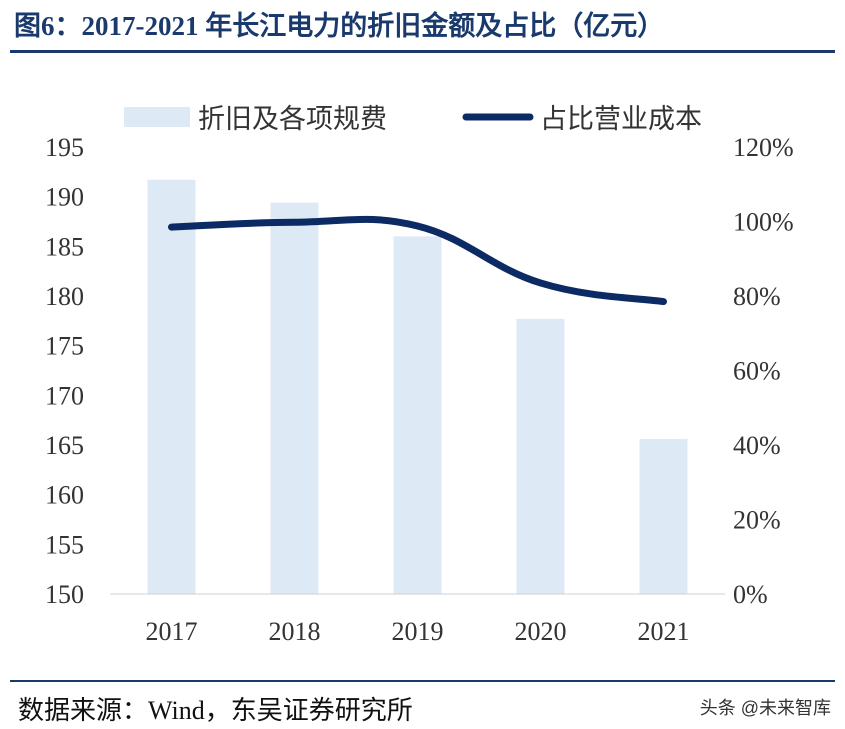  What do you see at coordinates (64, 544) in the screenshot?
I see `left-tick-label: 155` at bounding box center [64, 544].